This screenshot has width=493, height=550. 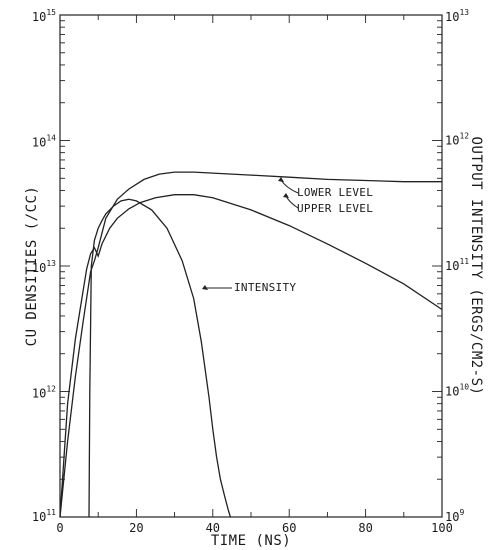 I want to click on lower-arrowhead, so click(x=281, y=179).